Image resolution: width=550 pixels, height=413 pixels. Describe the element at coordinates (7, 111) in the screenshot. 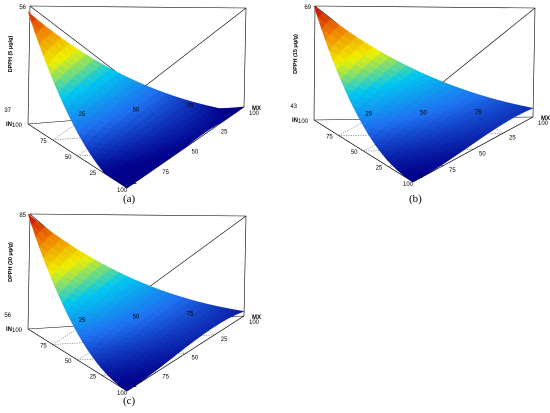

I see `z-tick-min: 37` at that location.